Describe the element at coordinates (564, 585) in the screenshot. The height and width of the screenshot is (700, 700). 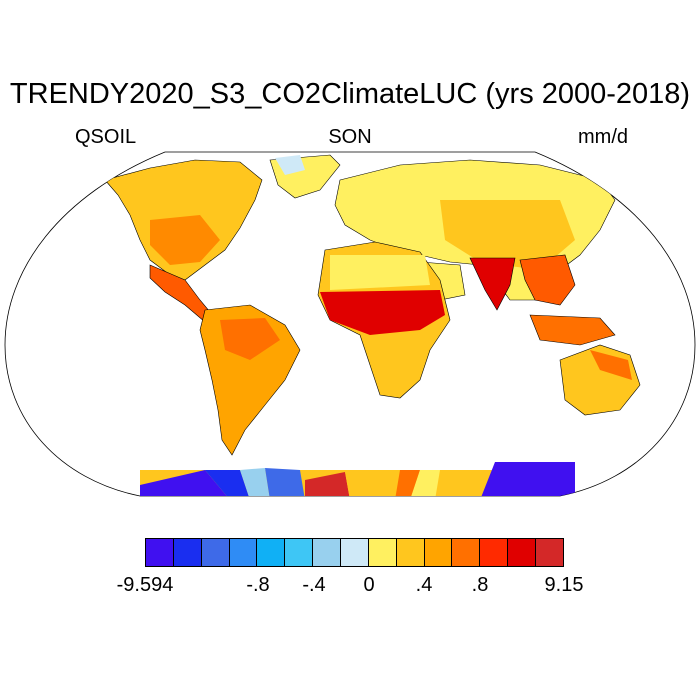
I see `colorbar-label: 9.15` at that location.